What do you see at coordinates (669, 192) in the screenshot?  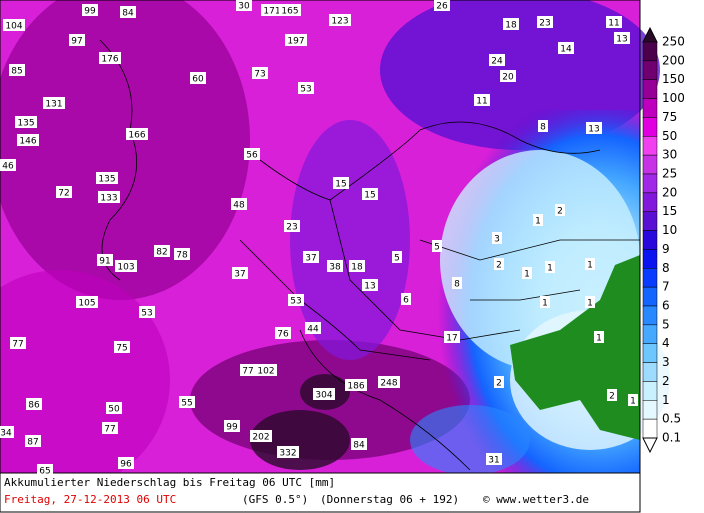 I see `legend-label: 20` at bounding box center [669, 192].